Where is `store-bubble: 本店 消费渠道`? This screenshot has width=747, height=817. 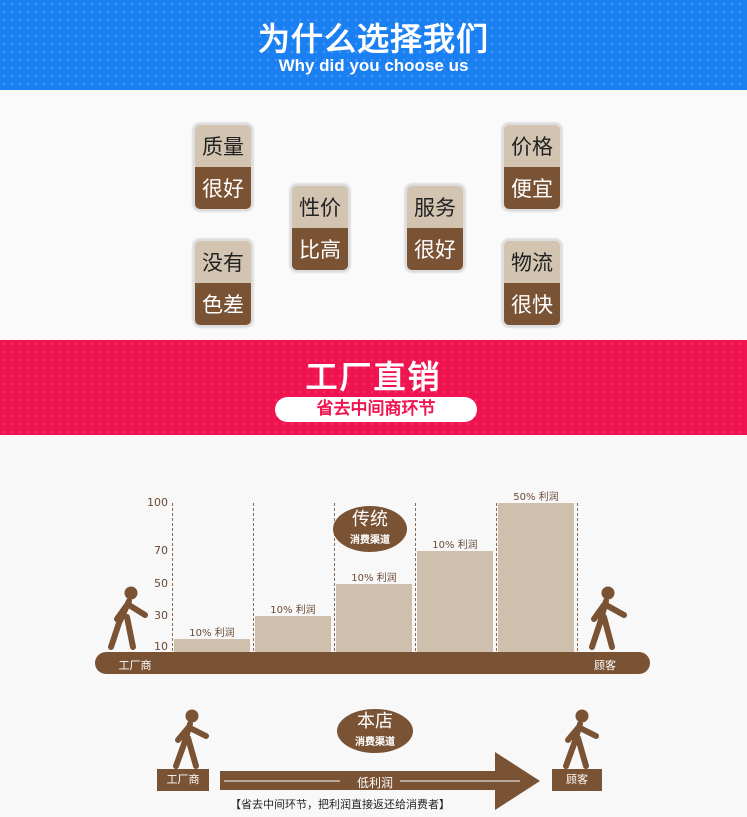 store-bubble: 本店 消费渠道 is located at coordinates (375, 731).